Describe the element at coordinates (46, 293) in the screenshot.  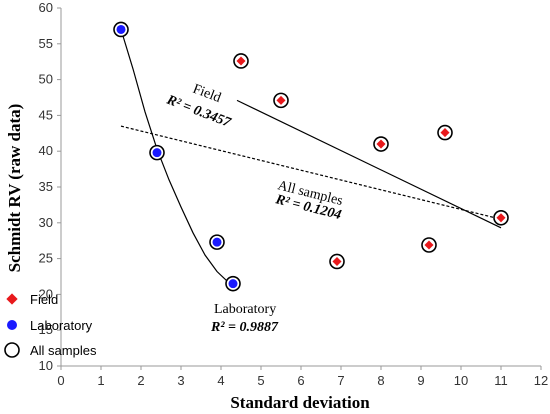
I see `y-tick-label: 20` at that location.